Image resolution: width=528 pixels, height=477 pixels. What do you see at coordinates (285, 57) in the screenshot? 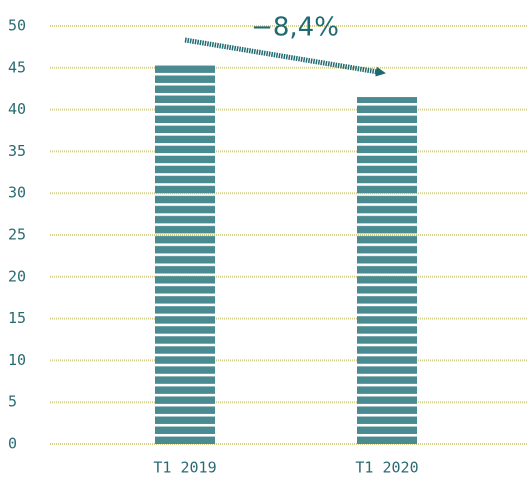
I see `change-arrow` at bounding box center [285, 57].